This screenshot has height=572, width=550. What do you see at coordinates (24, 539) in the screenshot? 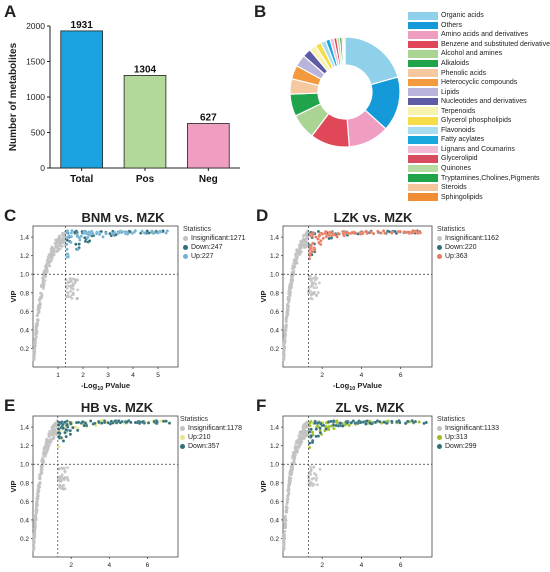
I see `y-tick-label: 0.2` at bounding box center [24, 539].